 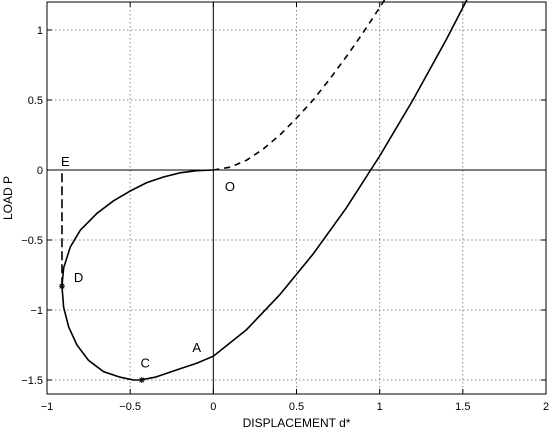 I want to click on point-label: D, so click(x=78, y=277).